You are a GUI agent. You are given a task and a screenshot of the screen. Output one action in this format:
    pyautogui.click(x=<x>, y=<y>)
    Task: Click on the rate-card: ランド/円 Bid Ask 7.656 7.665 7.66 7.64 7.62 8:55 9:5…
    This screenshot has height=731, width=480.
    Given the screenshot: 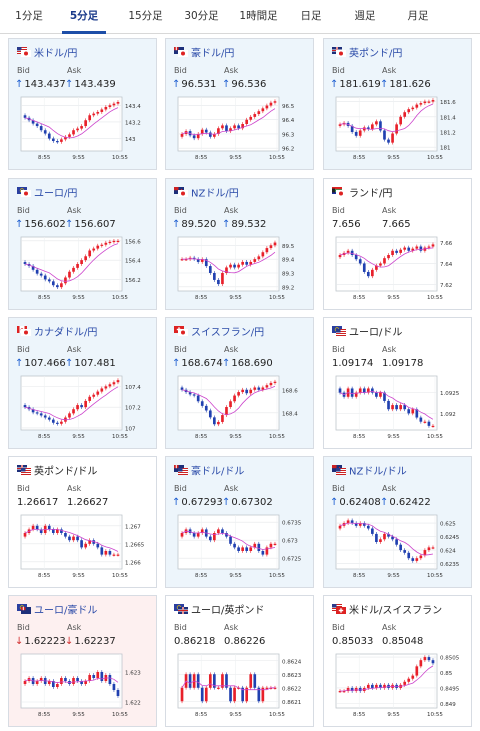 What is the action you would take?
    pyautogui.click(x=397, y=244)
    